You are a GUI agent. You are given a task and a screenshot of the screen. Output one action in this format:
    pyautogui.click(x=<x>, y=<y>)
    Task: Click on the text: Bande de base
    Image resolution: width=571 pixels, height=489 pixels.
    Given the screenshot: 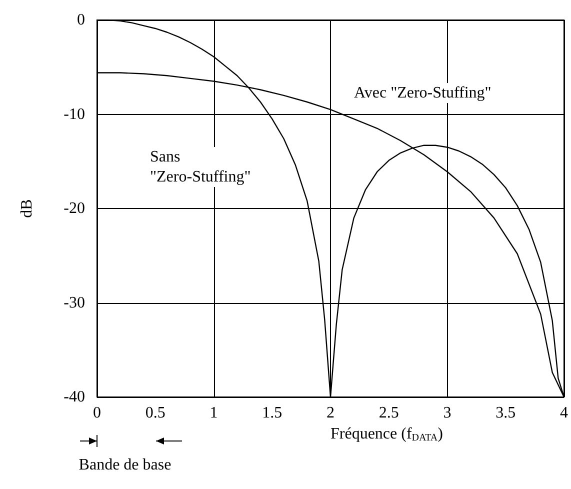 What is the action you would take?
    pyautogui.click(x=125, y=465)
    